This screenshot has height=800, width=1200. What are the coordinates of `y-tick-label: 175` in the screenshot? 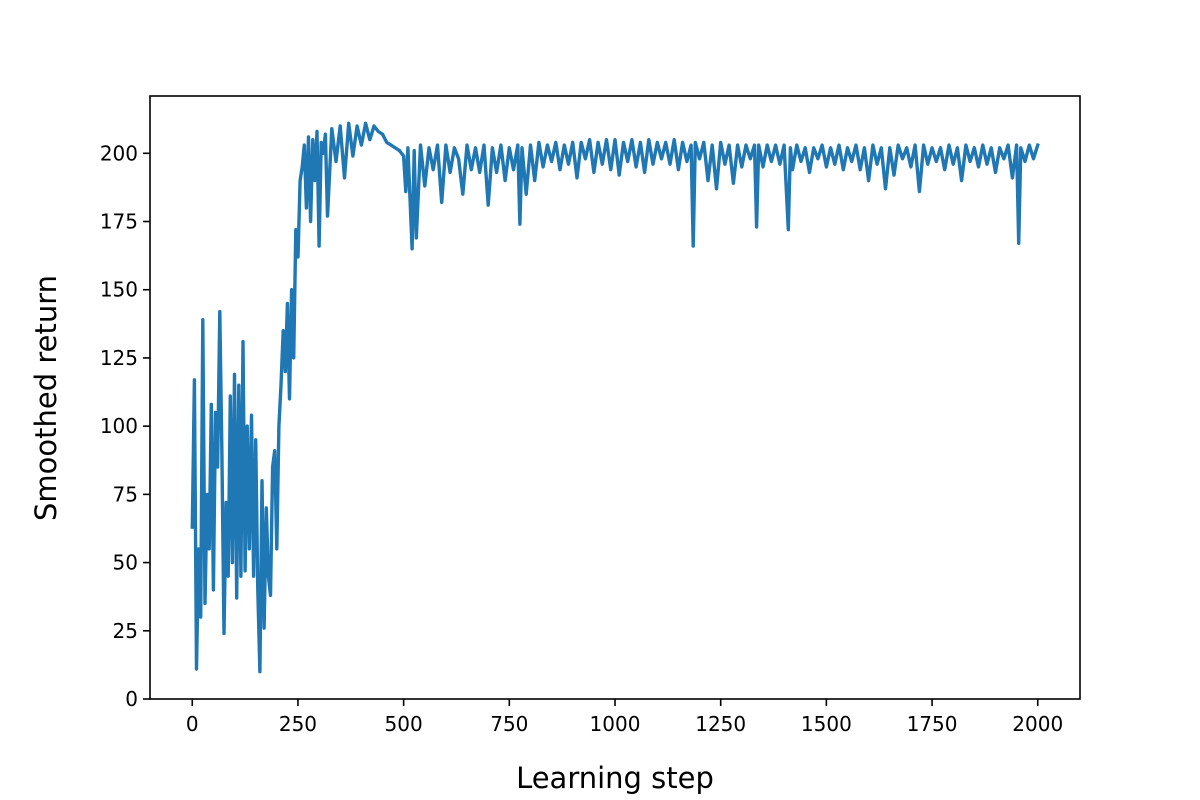 It's located at (119, 222).